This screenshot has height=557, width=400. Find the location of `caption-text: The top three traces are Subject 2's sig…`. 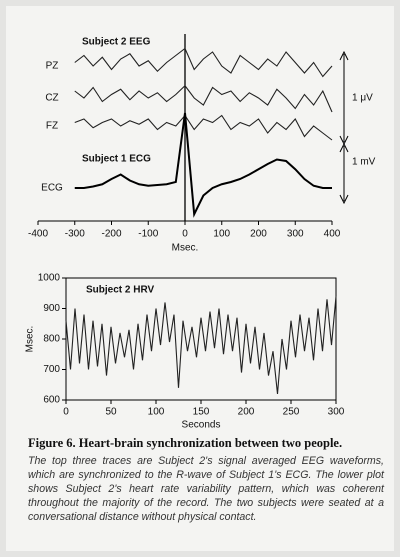

caption-text: The top three traces are Subject 2's sig… is located at coordinates (206, 489).